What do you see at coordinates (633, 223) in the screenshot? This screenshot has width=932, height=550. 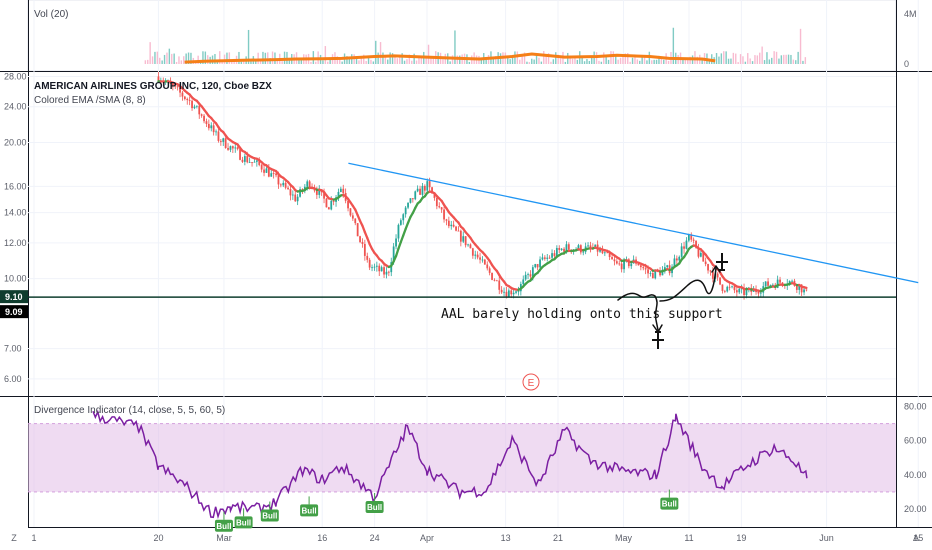 I see `trendline` at bounding box center [633, 223].